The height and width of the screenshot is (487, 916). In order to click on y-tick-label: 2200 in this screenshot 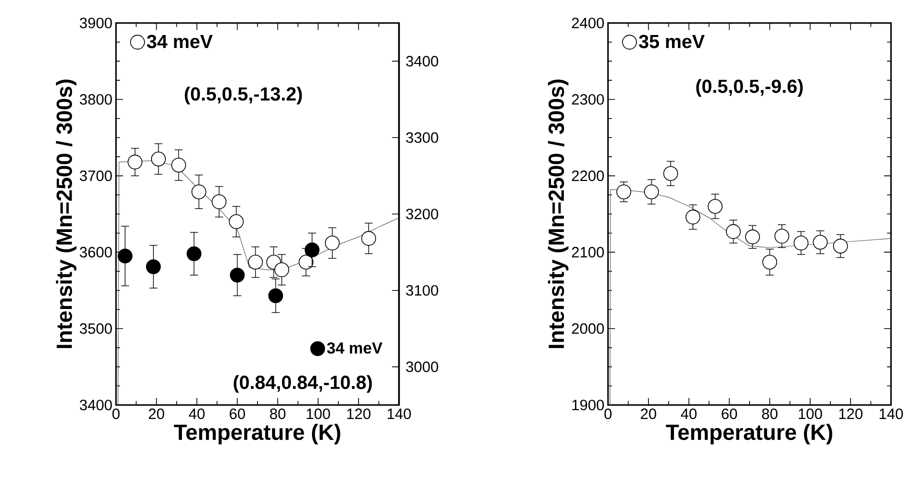, I will do `click(588, 176)`.